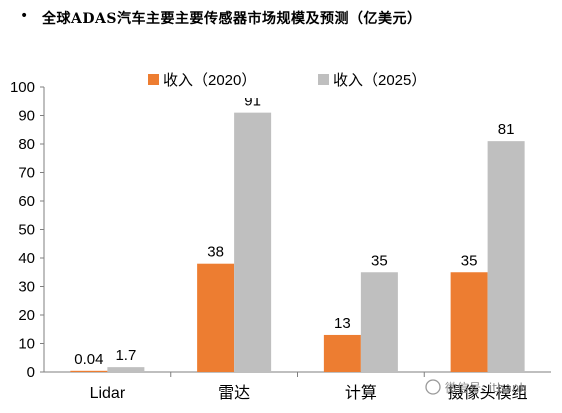 This screenshot has height=413, width=562. What do you see at coordinates (361, 392) in the screenshot?
I see `x-category-label: 计算` at bounding box center [361, 392].